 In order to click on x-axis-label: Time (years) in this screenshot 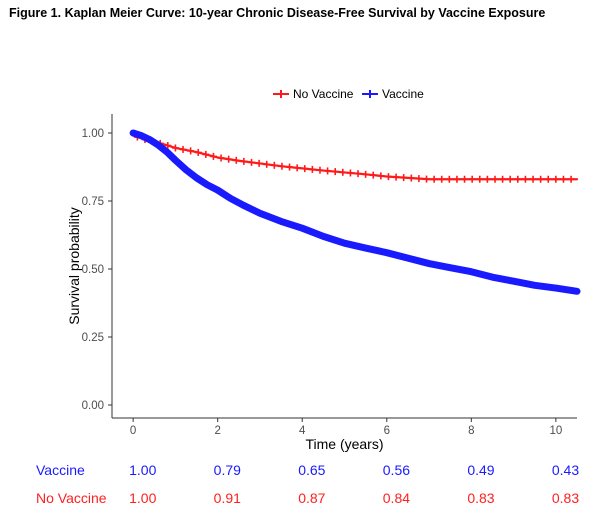, I will do `click(344, 444)`.